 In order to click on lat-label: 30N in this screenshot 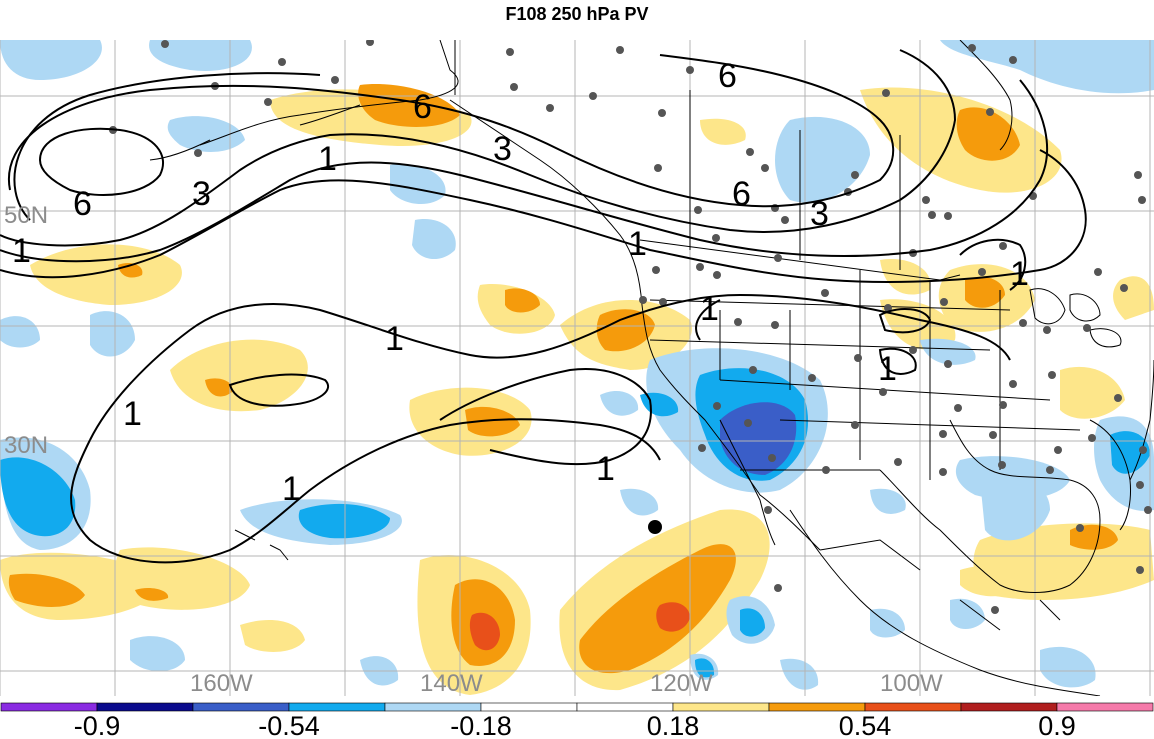, I will do `click(26, 445)`.